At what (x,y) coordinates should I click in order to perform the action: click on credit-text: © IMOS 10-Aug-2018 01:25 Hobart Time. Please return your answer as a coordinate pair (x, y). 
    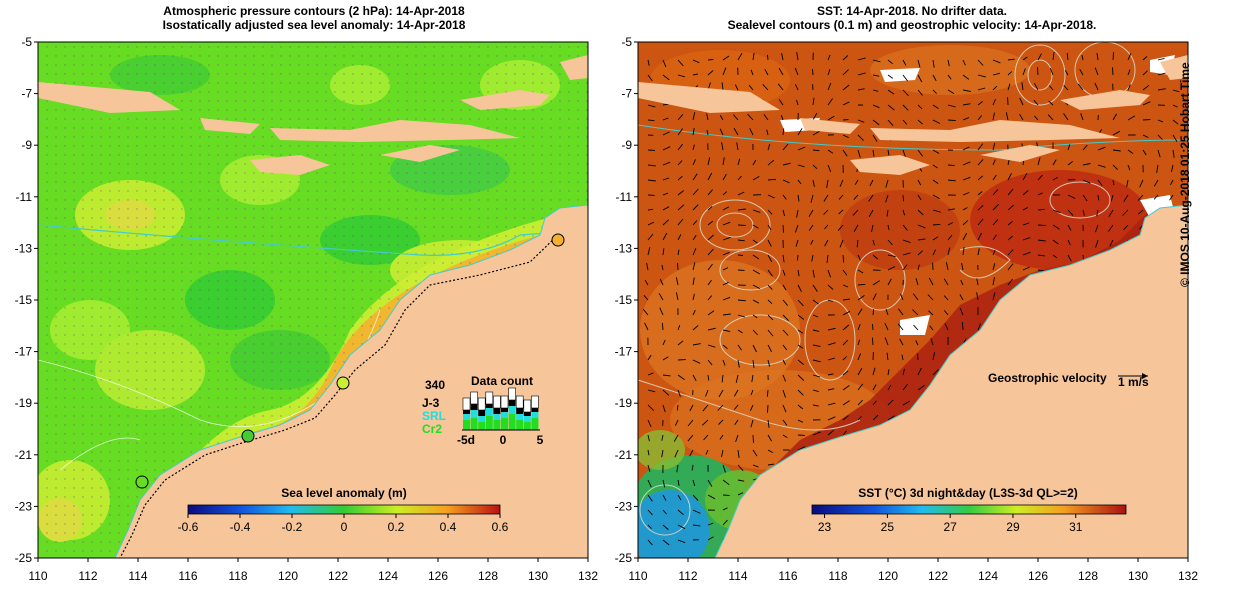
    Looking at the image, I should click on (1185, 174).